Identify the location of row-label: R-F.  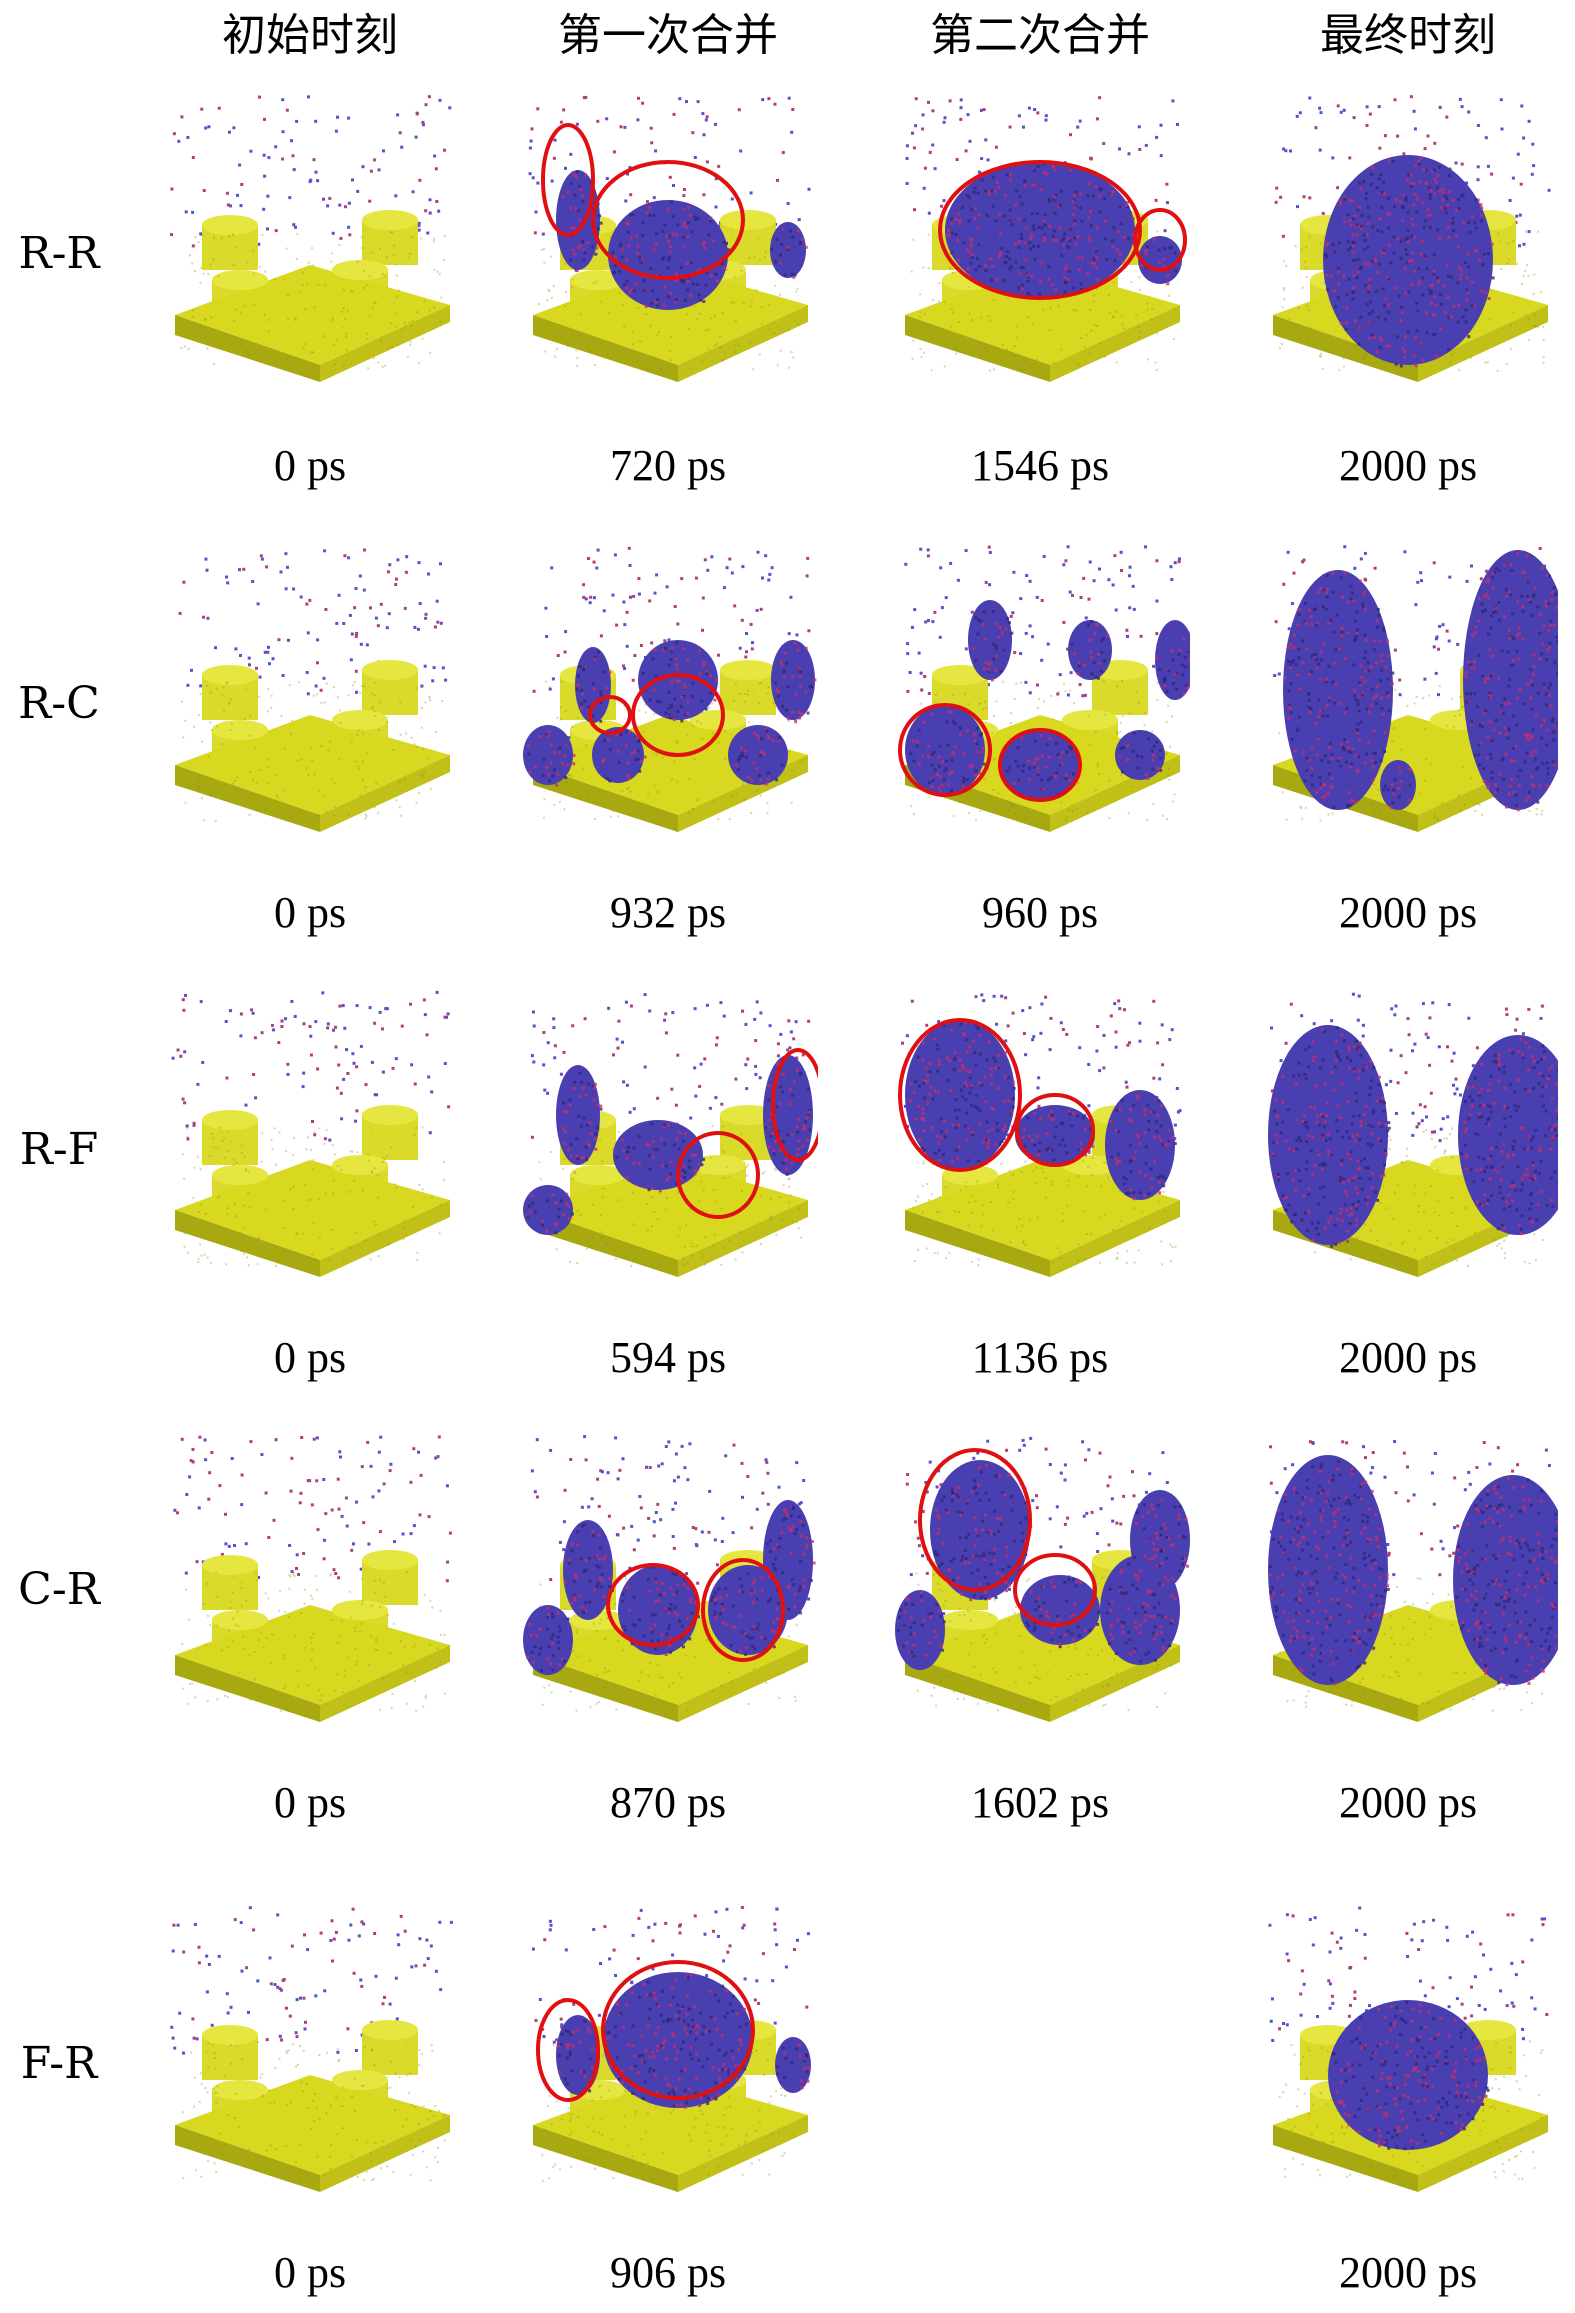
(59, 1149).